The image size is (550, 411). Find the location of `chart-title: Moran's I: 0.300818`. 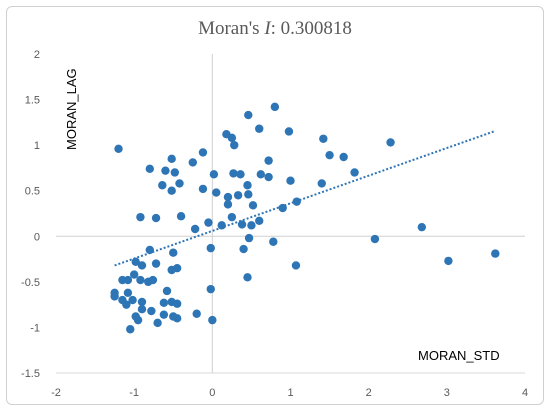

chart-title: Moran's I: 0.300818 is located at coordinates (275, 29).